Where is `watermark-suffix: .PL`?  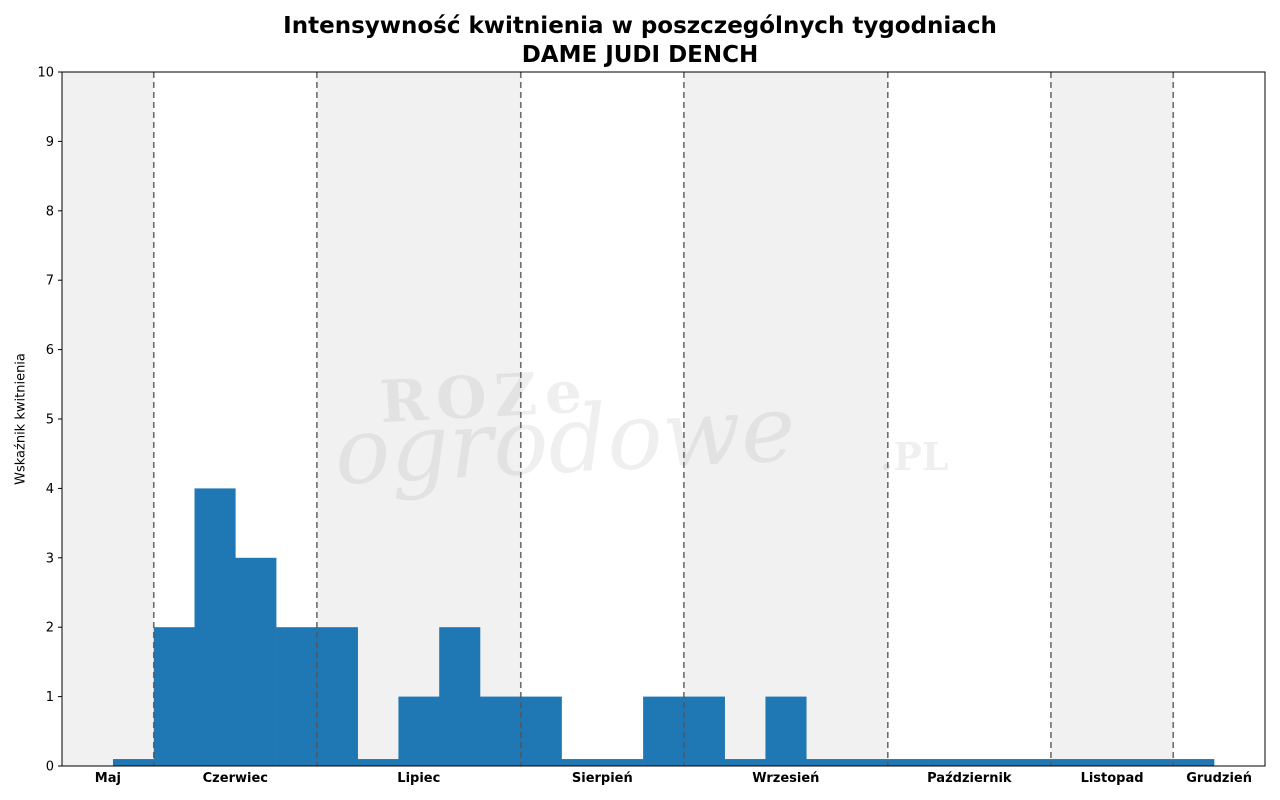 watermark-suffix: .PL is located at coordinates (914, 456).